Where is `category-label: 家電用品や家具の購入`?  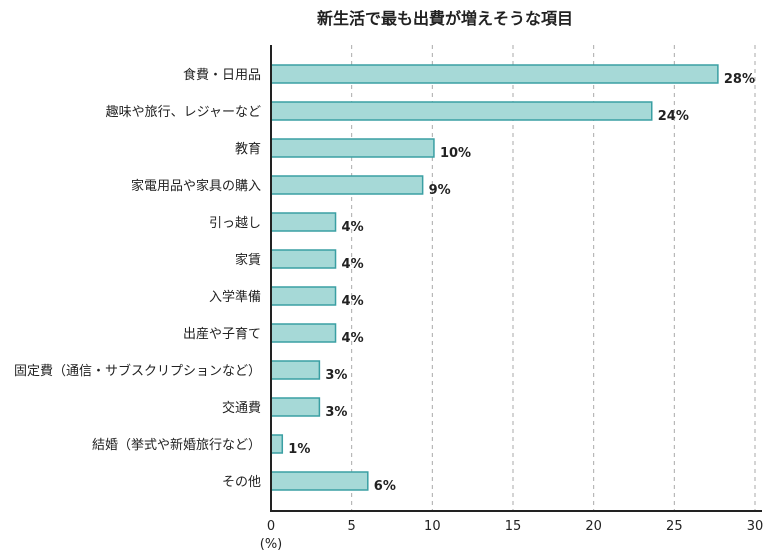
category-label: 家電用品や家具の購入 is located at coordinates (196, 186).